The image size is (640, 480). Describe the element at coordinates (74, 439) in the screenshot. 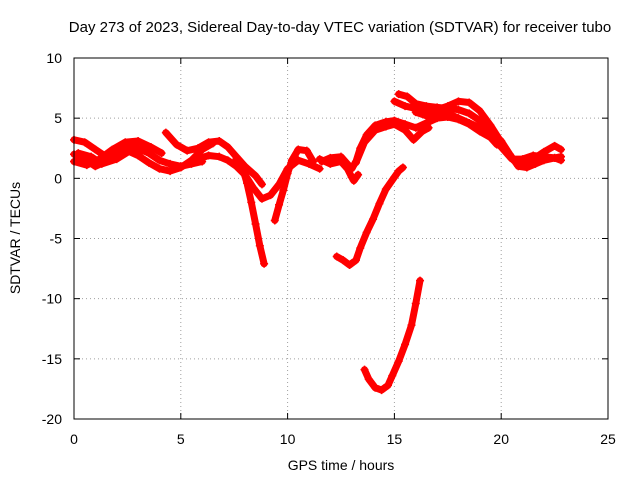

I see `x-tick-label: 0` at that location.